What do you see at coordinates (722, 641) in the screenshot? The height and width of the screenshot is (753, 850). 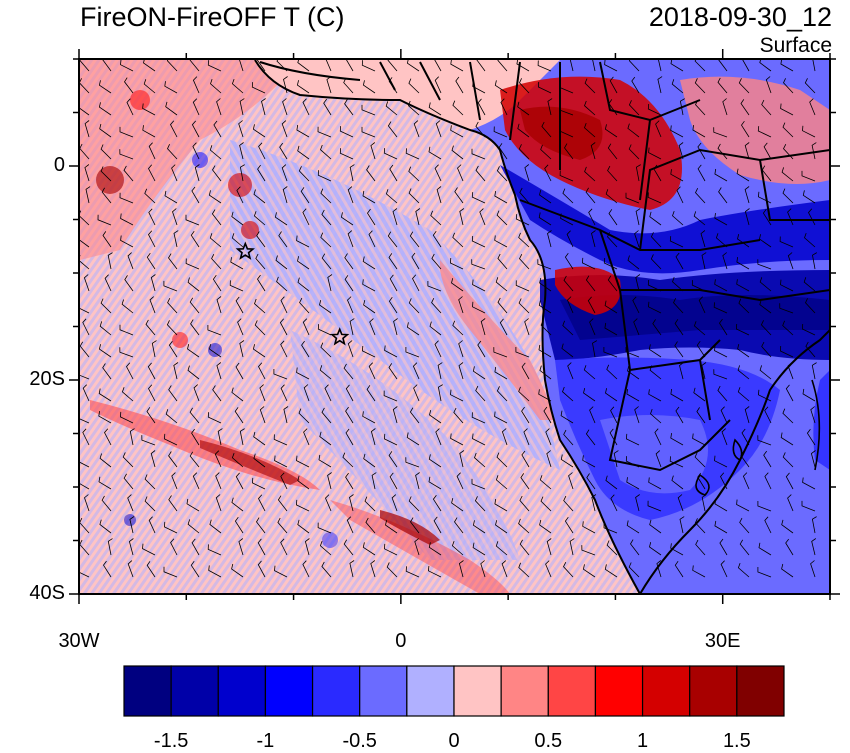 I see `lon-tick-label: 30E` at bounding box center [722, 641].